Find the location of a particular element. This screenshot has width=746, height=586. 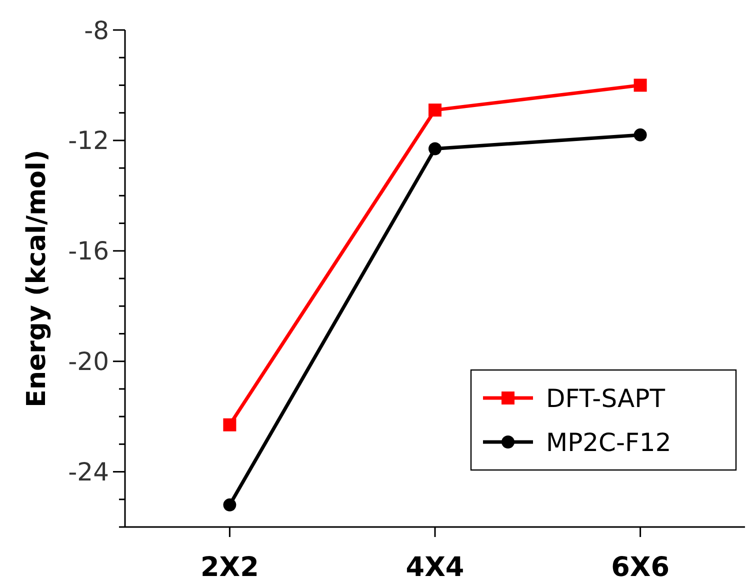

y-tick-label: -8 is located at coordinates (96, 30).